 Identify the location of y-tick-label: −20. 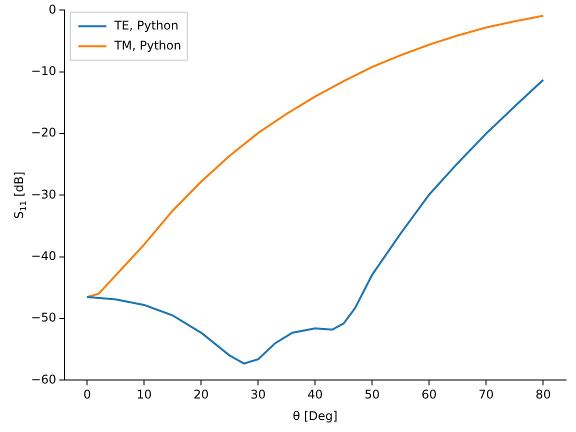
(43, 133).